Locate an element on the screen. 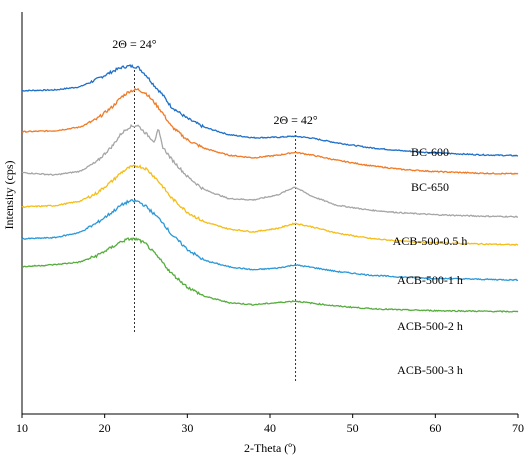 This screenshot has height=458, width=526. series-label: ACB-500-1 h is located at coordinates (430, 280).